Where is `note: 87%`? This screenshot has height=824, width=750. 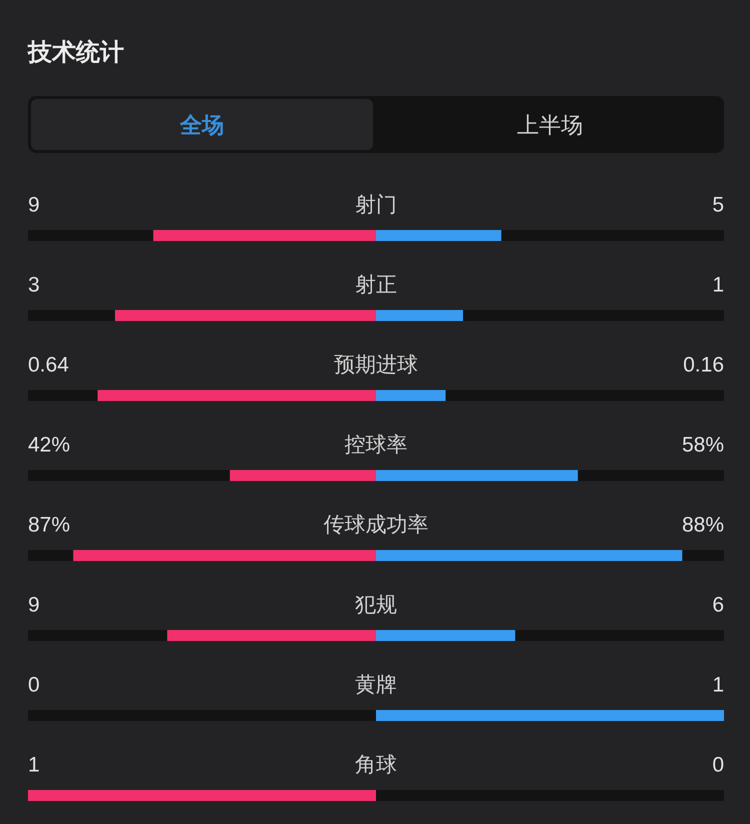
note: 87% is located at coordinates (49, 525).